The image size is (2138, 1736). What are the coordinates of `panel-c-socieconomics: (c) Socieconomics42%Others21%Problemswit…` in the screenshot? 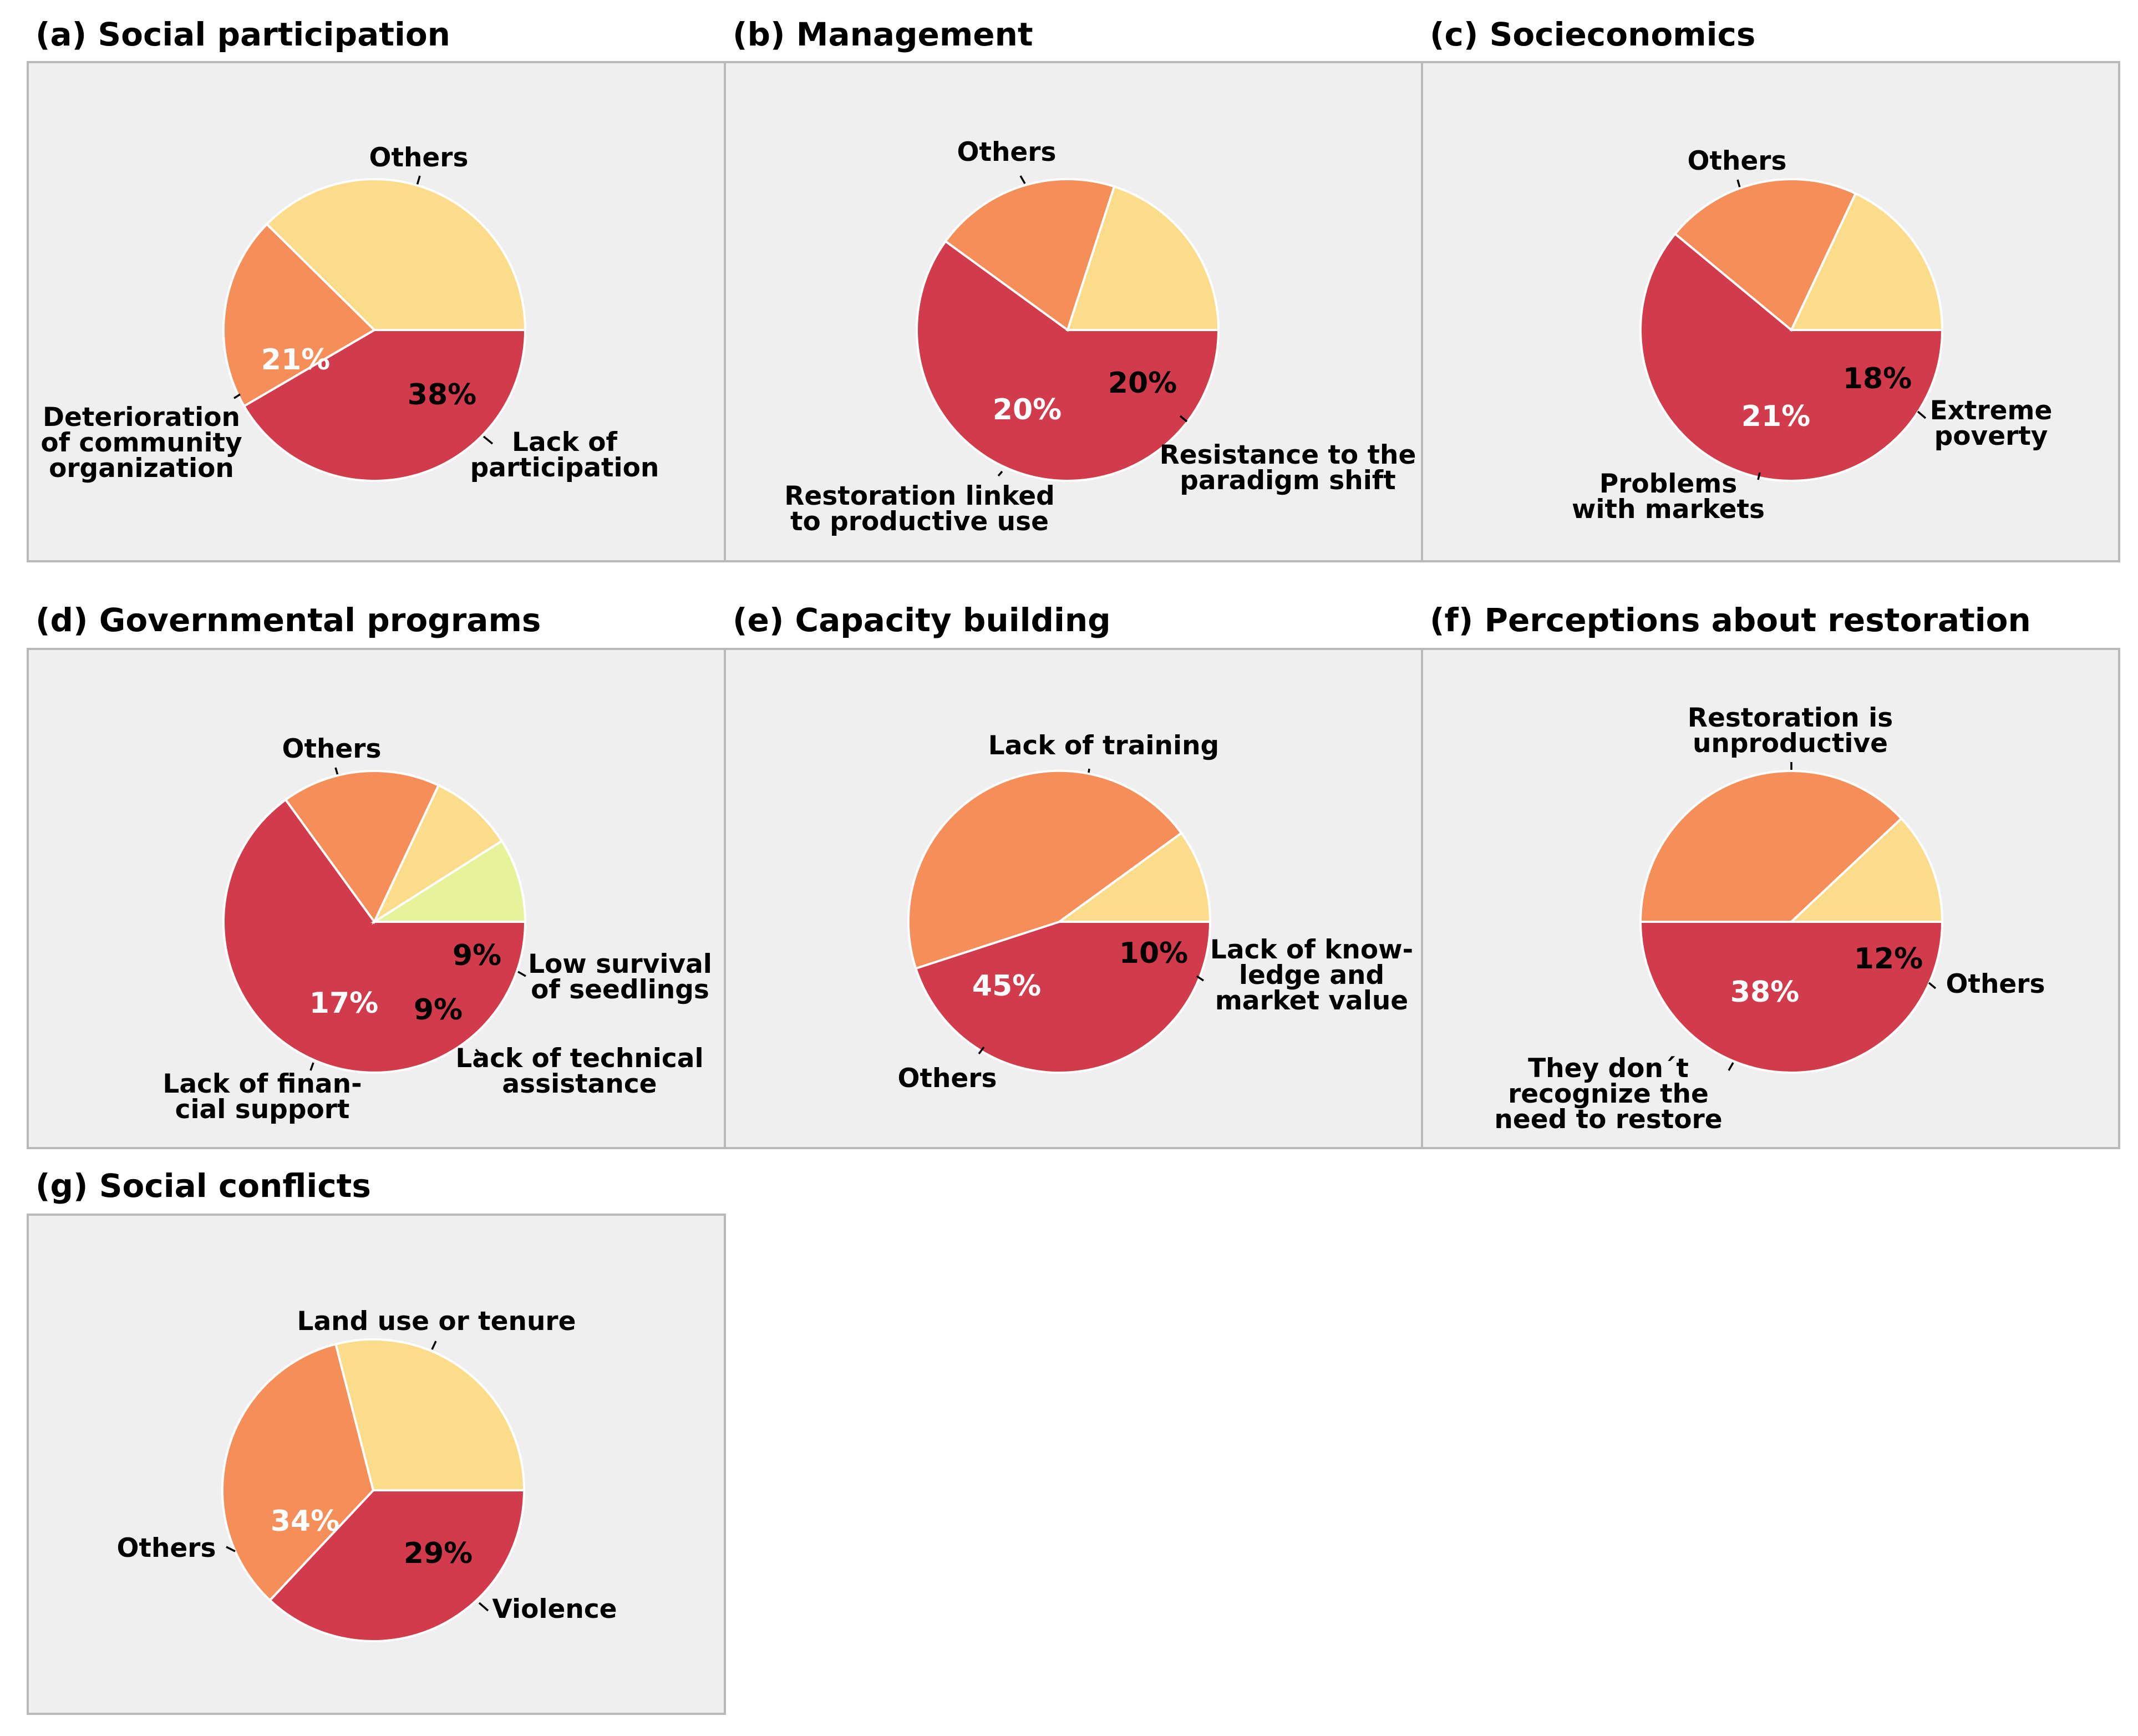 It's located at (1771, 289).